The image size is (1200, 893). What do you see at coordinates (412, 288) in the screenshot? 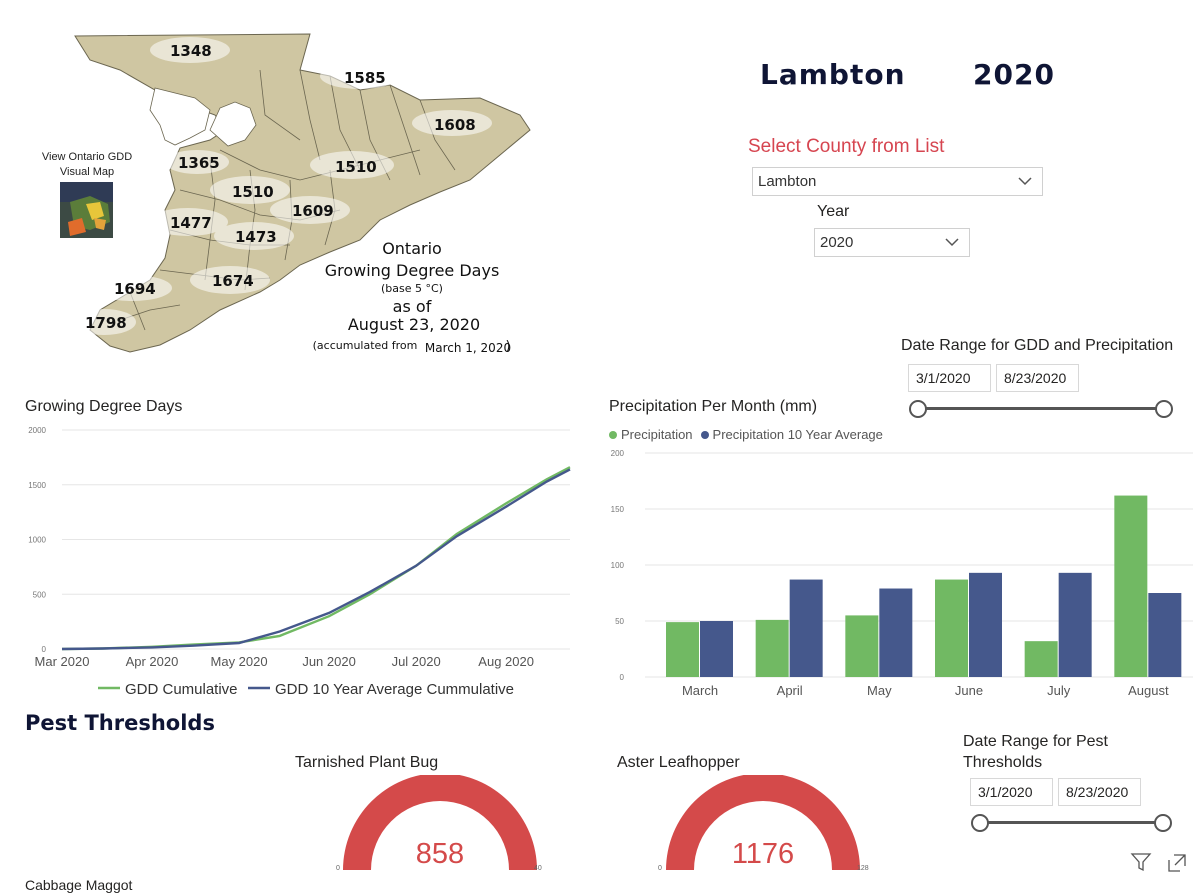
I see `map-caption-base: (base 5 °C)` at bounding box center [412, 288].